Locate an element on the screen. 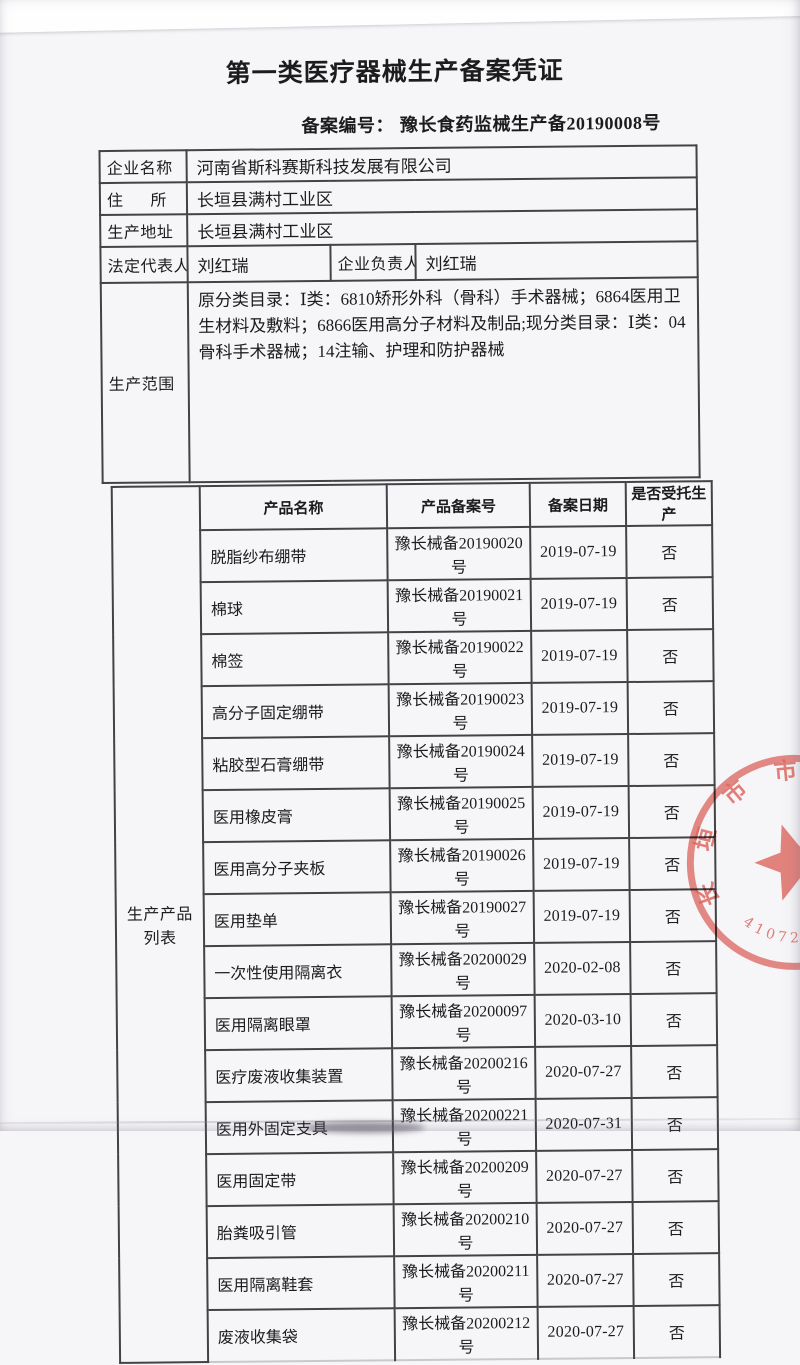 This screenshot has width=800, height=1365. column-header-record-number: 产品备案号 is located at coordinates (458, 505).